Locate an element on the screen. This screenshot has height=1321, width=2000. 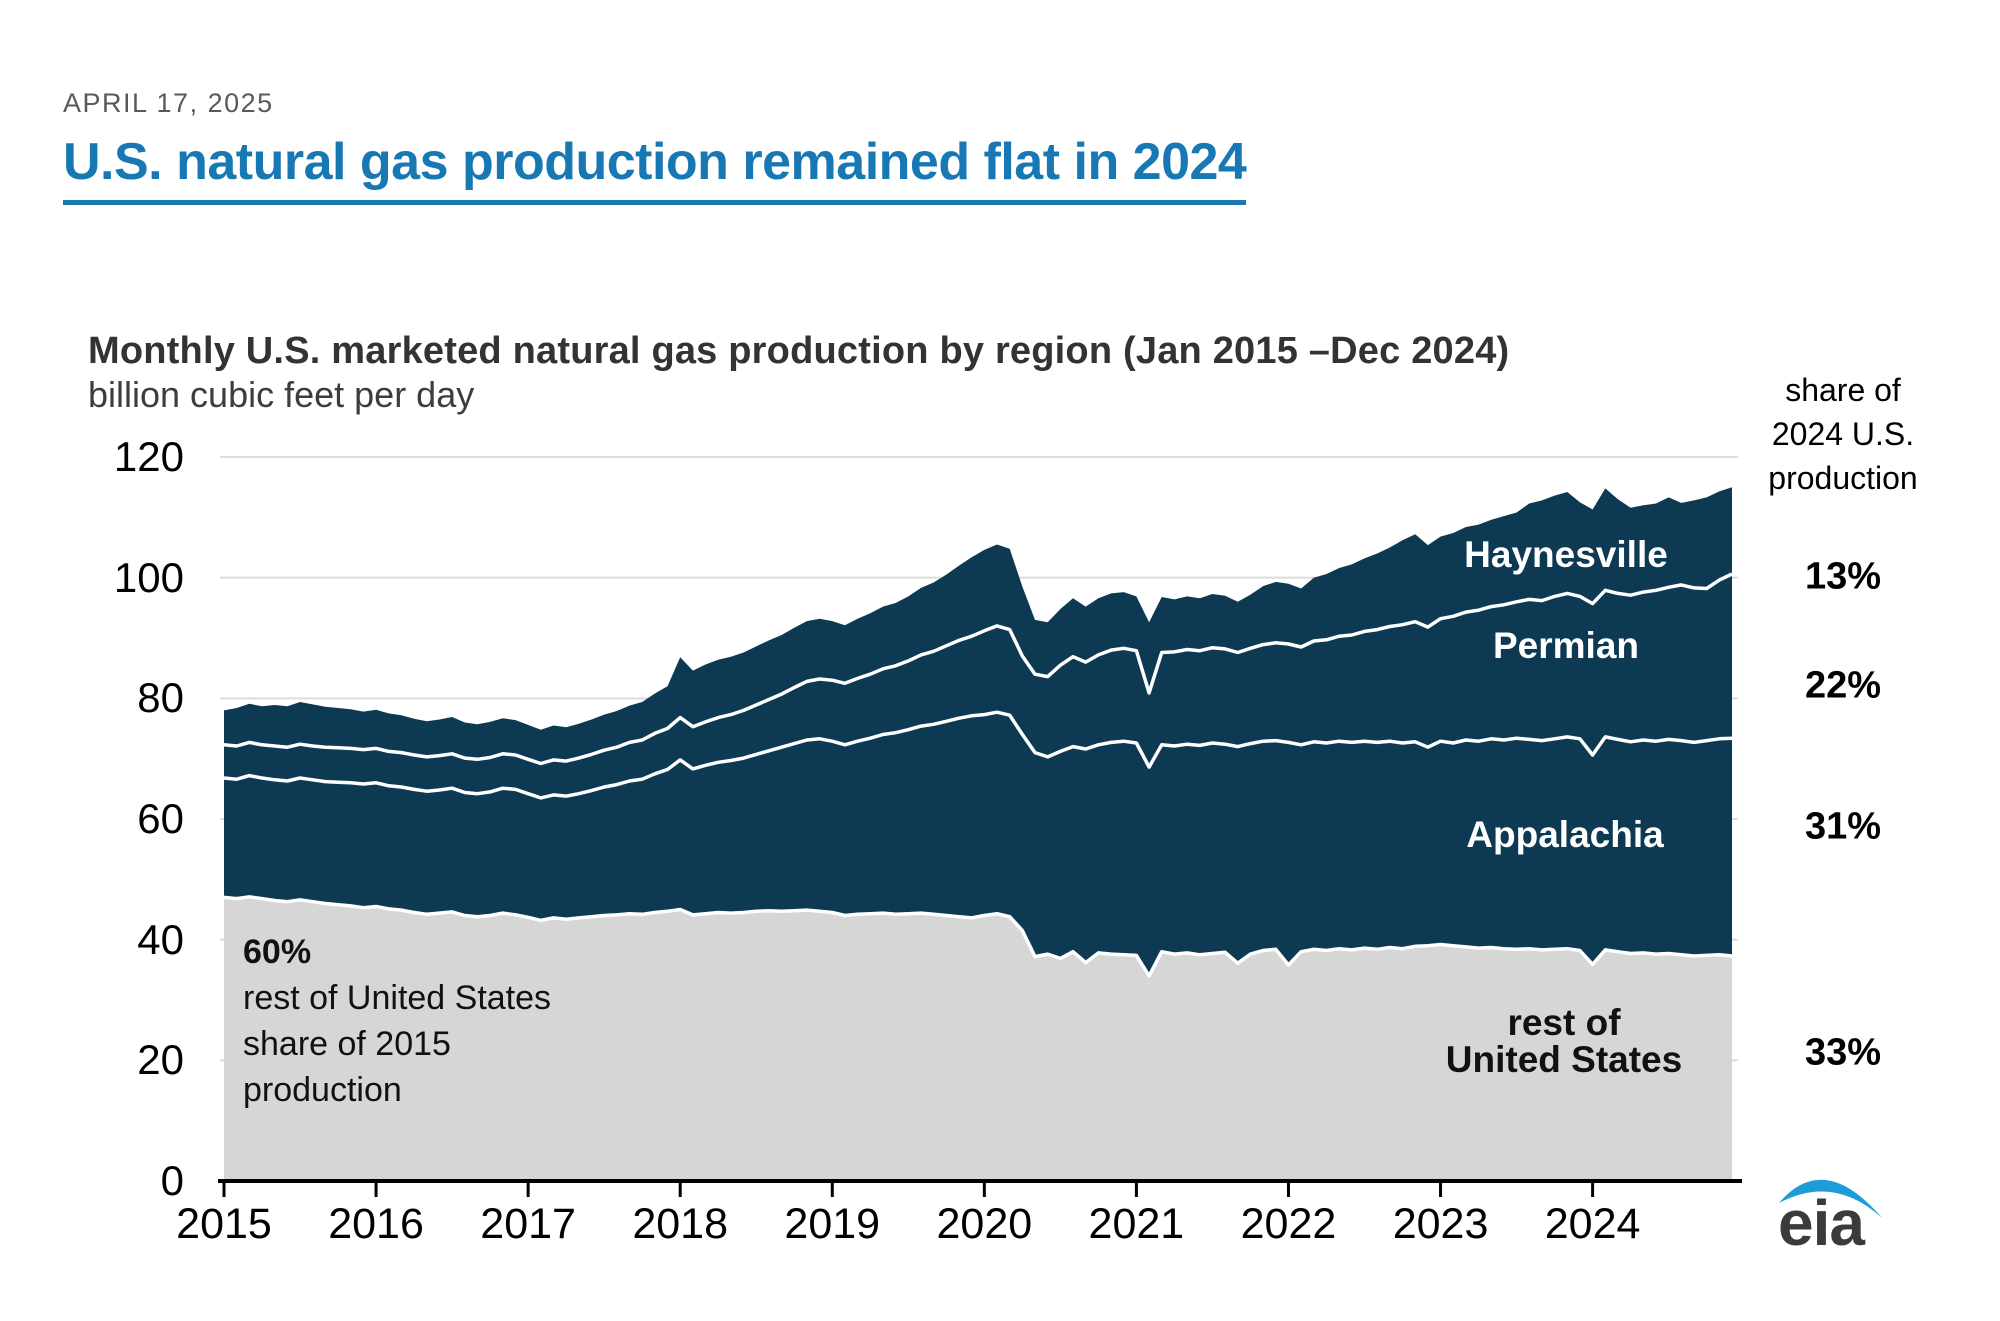
x-tick-label-2023: 2023 is located at coordinates (1440, 1224).